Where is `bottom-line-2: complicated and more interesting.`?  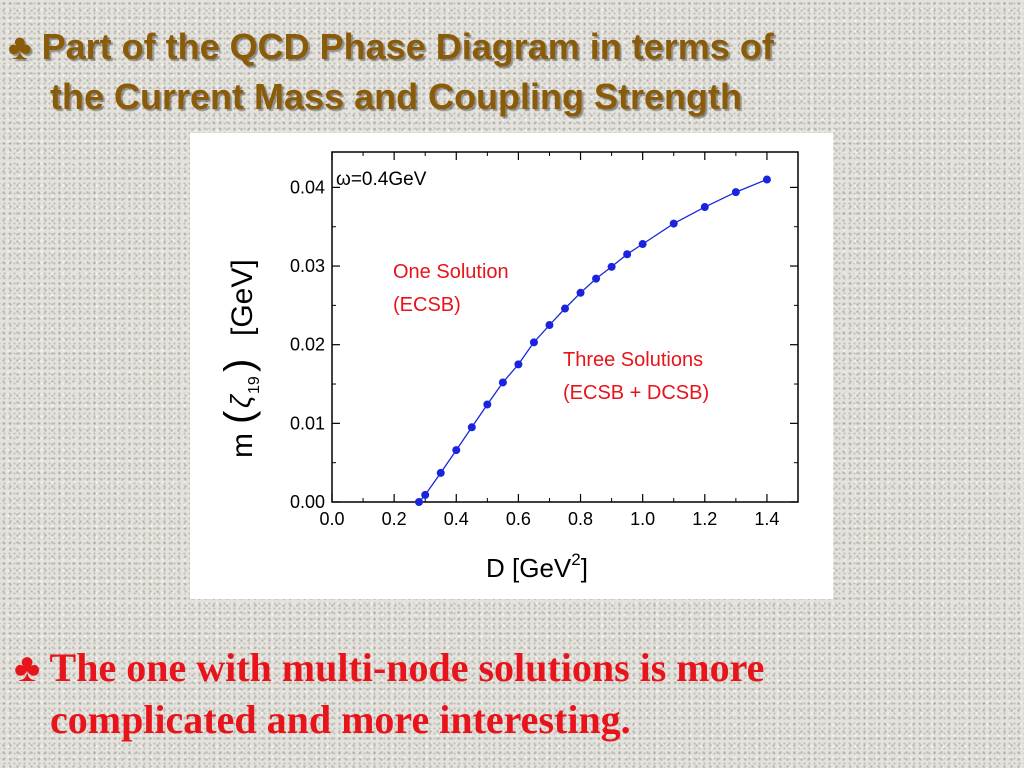 bottom-line-2: complicated and more interesting. is located at coordinates (340, 719).